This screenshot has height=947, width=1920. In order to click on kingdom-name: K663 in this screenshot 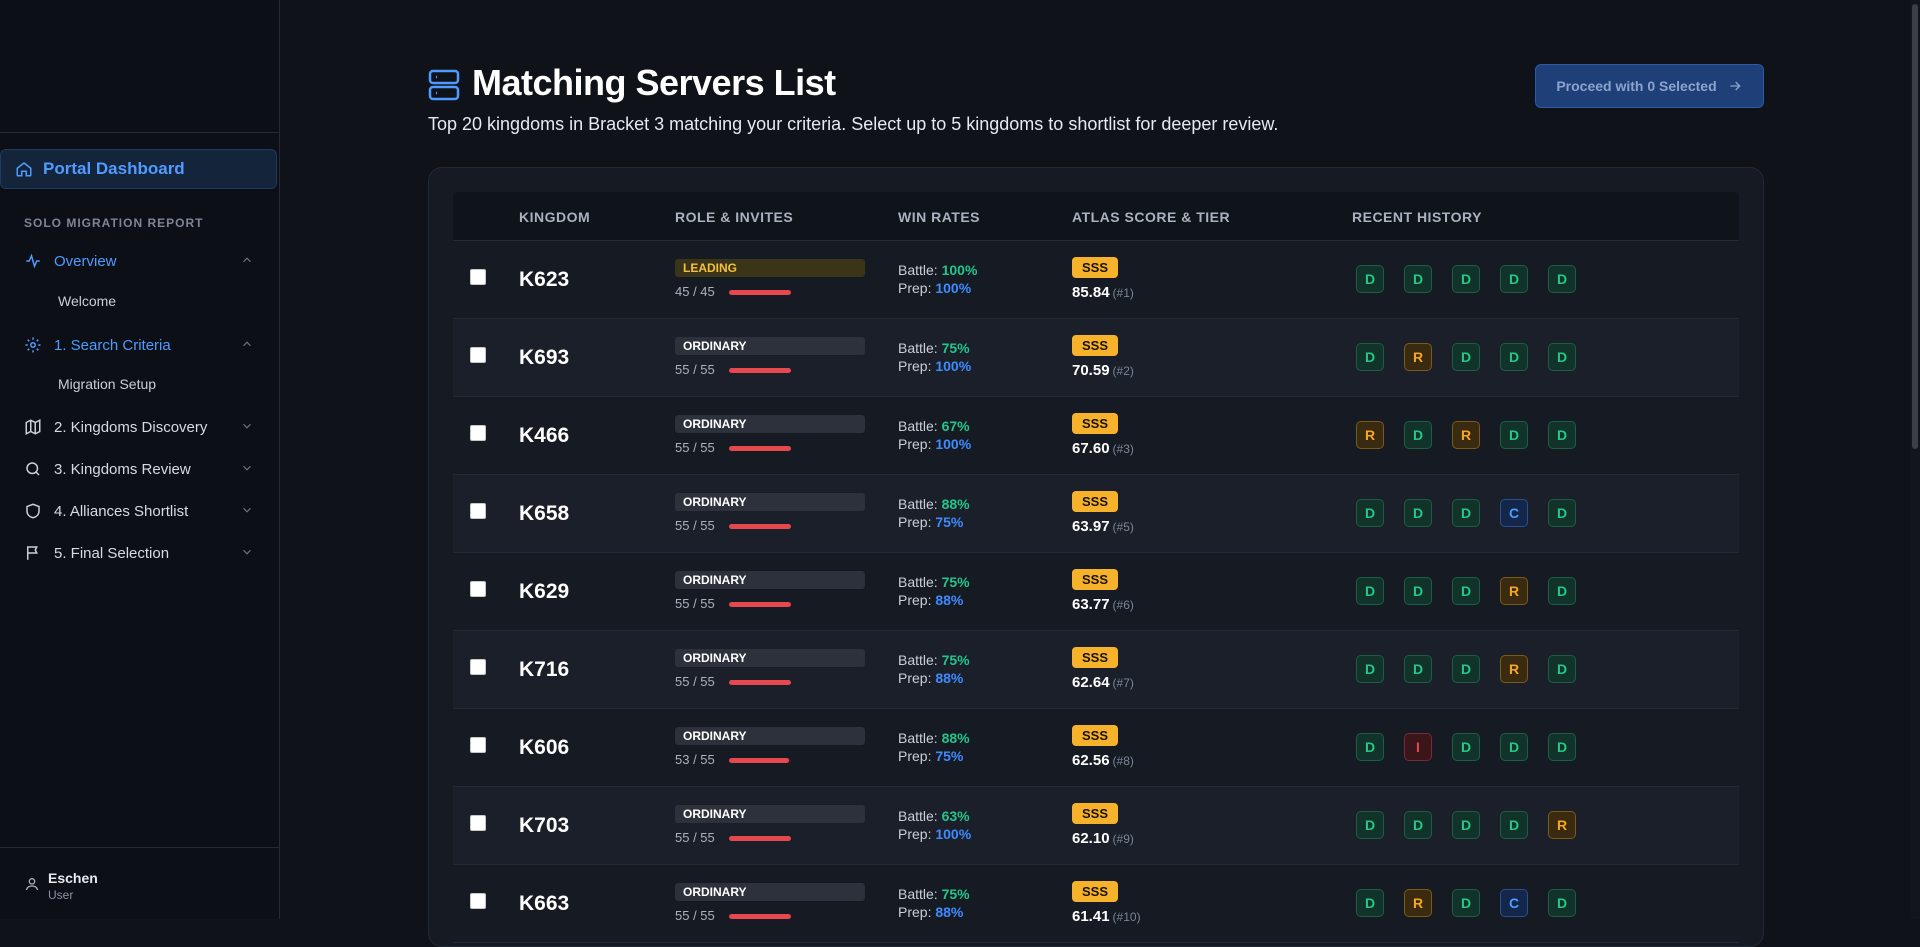, I will do `click(544, 903)`.